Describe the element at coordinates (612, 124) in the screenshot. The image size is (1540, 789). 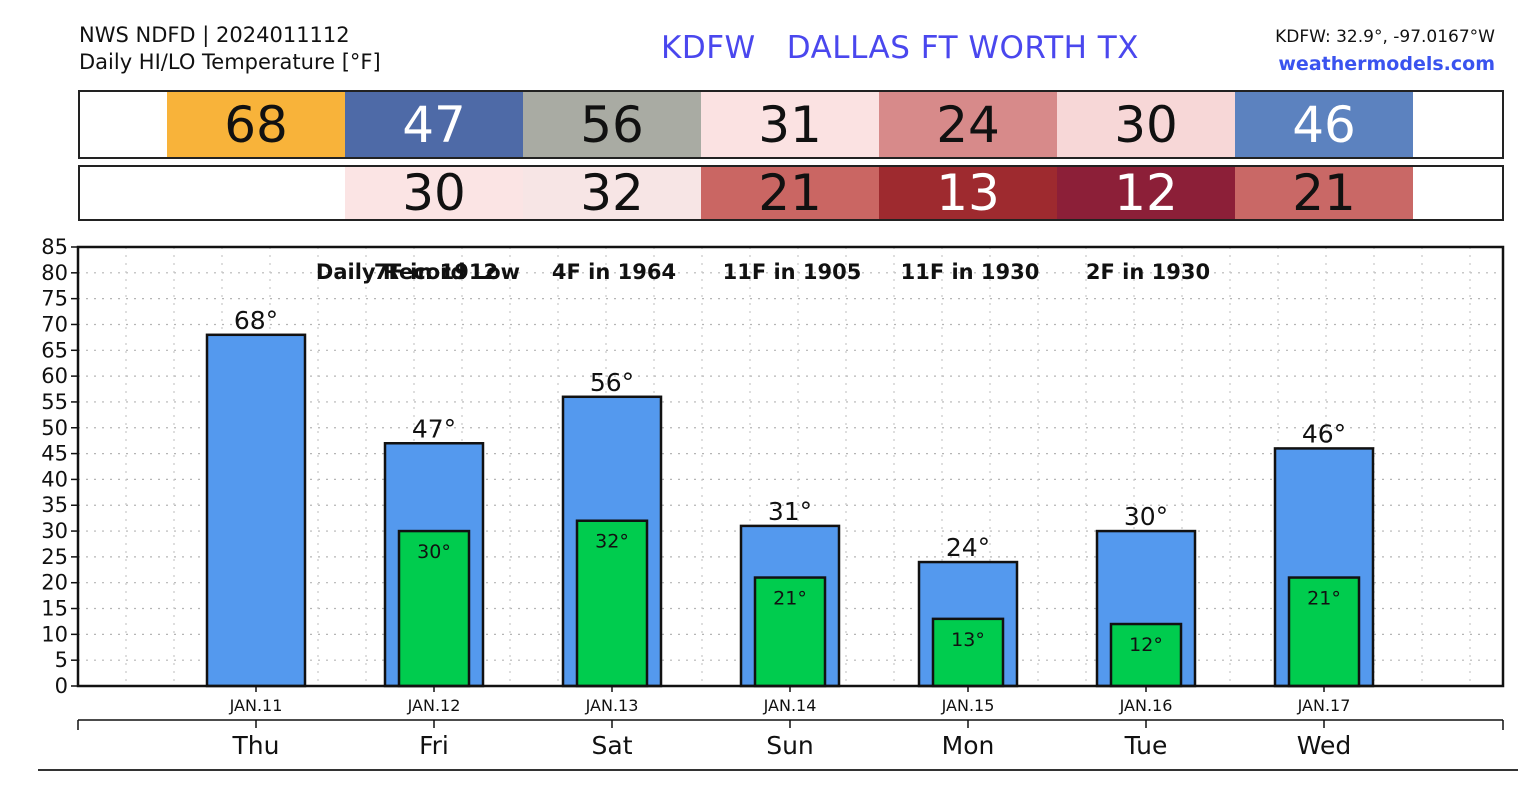
I see `hi_strip-cell: 56` at that location.